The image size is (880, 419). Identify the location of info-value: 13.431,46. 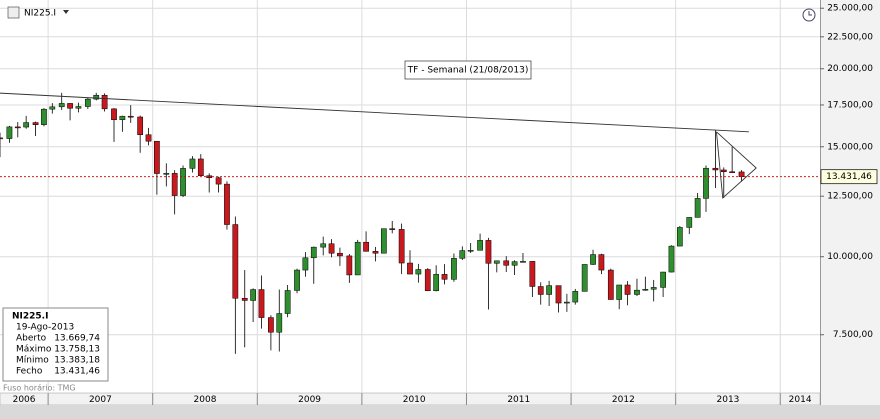
(77, 372).